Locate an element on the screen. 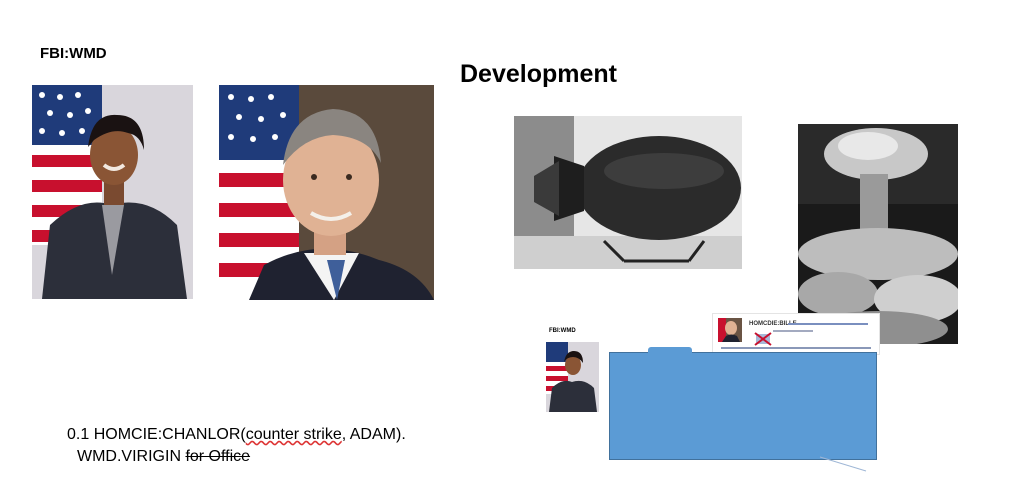  caption-line-1-suffix: , ADAM). is located at coordinates (373, 434).